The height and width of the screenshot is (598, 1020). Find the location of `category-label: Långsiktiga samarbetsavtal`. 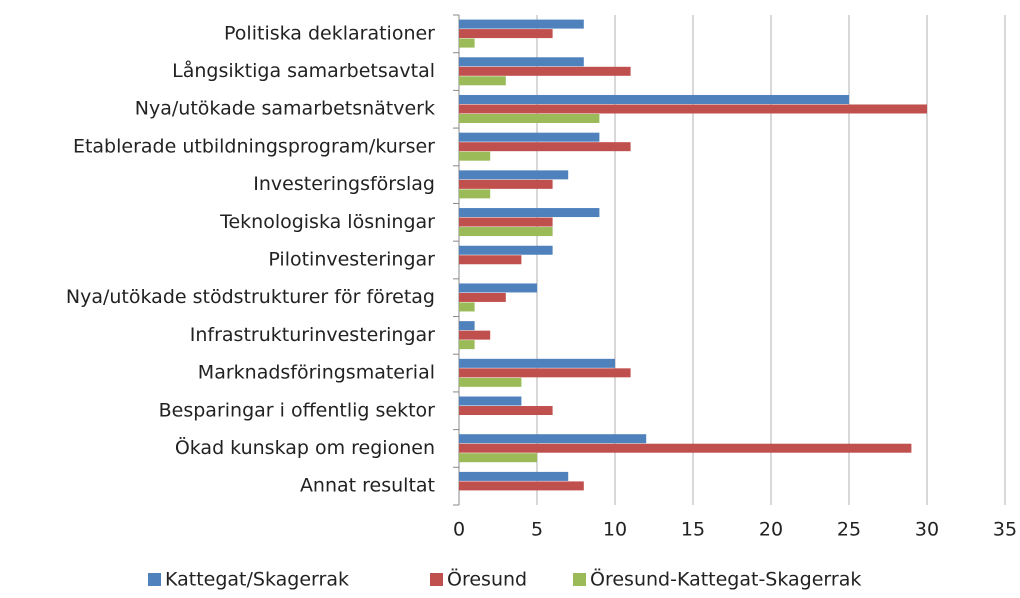

category-label: Långsiktiga samarbetsavtal is located at coordinates (303, 70).